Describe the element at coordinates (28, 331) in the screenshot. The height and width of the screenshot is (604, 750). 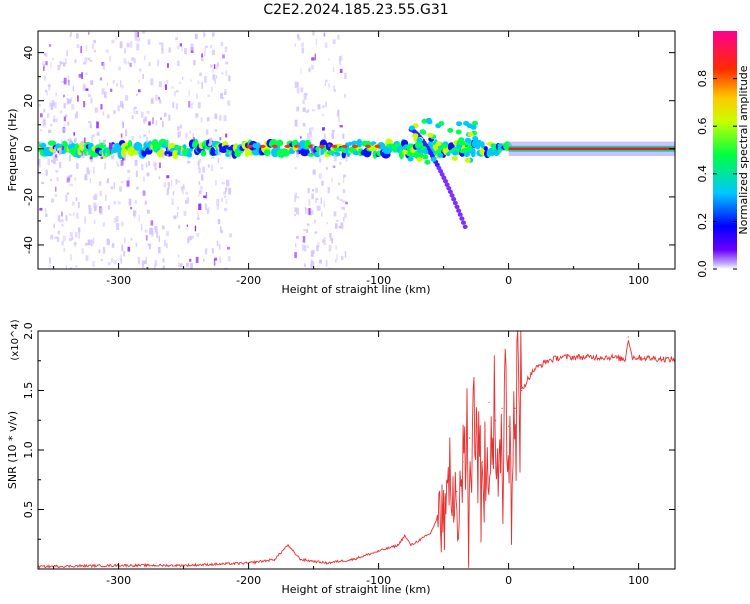
I see `snr-ytick-label: 2.0` at that location.